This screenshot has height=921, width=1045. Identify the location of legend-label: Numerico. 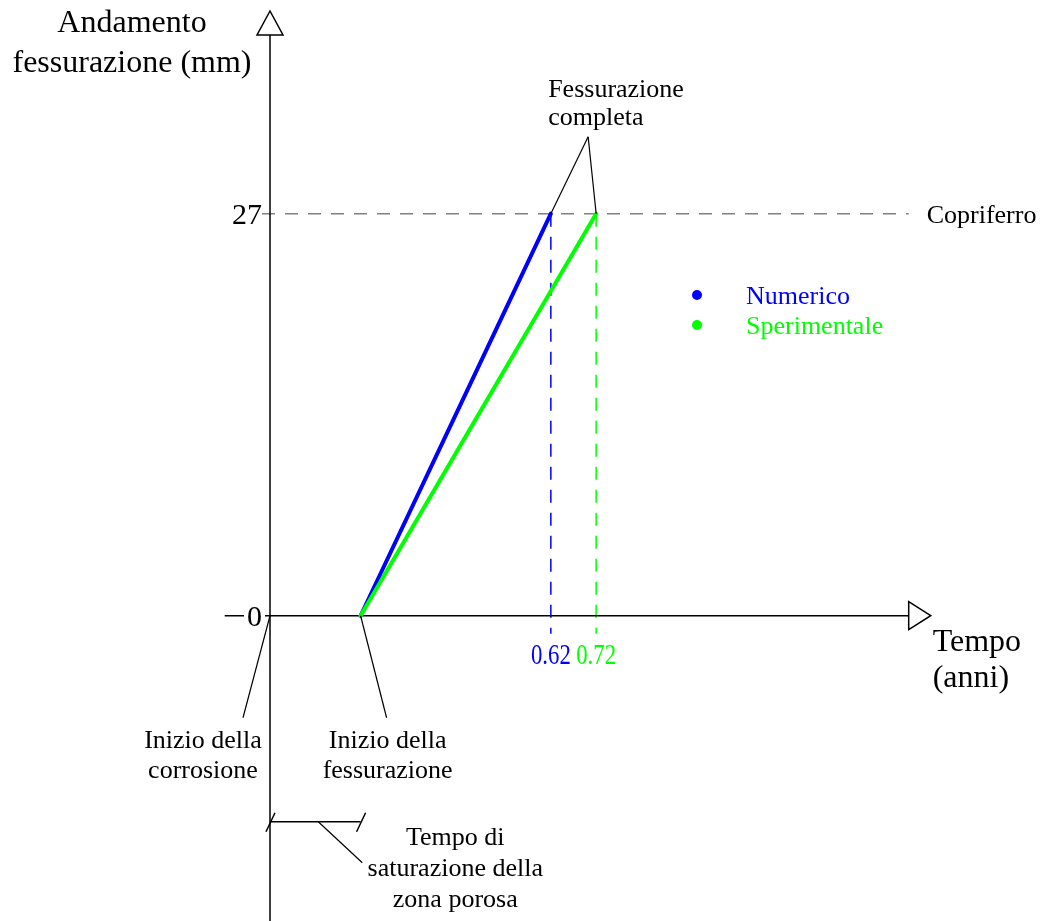
(798, 295).